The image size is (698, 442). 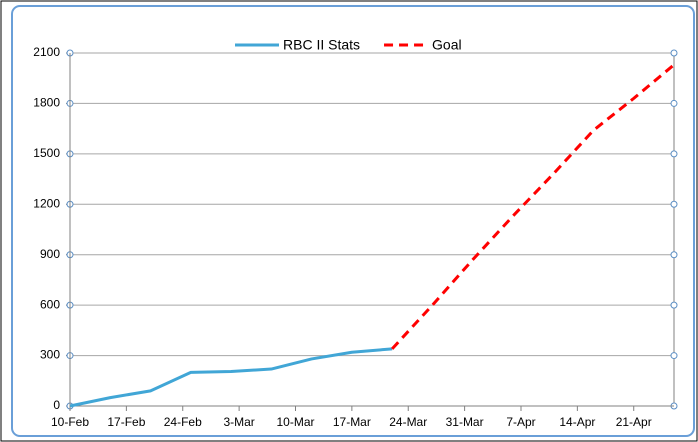 I want to click on x-tick-label: 31-Mar, so click(x=465, y=422).